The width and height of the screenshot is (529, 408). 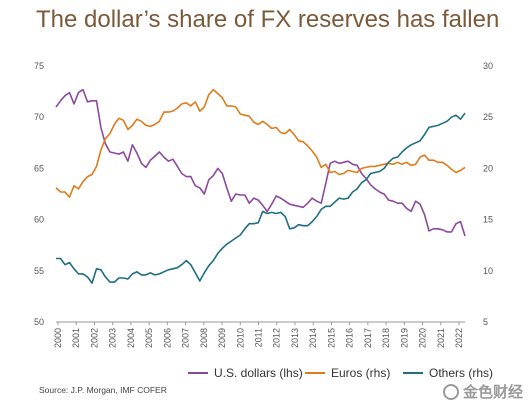 What do you see at coordinates (488, 168) in the screenshot?
I see `right-axis-tick-label: 20` at bounding box center [488, 168].